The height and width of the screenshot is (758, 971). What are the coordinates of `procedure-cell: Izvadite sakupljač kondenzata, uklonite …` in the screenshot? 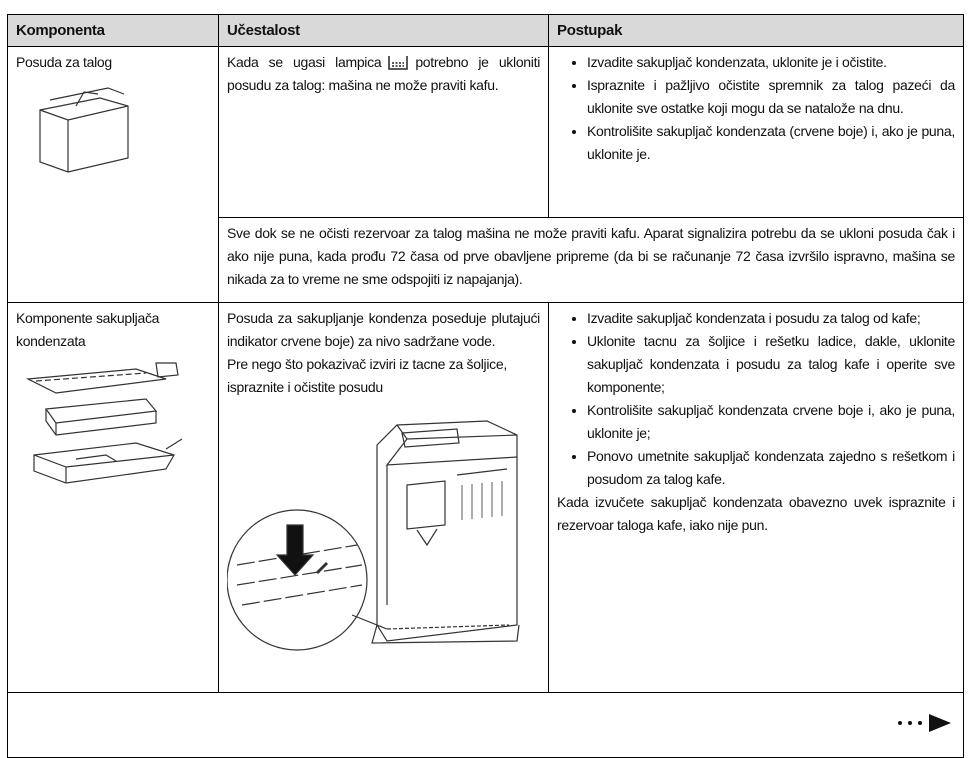 It's located at (756, 132).